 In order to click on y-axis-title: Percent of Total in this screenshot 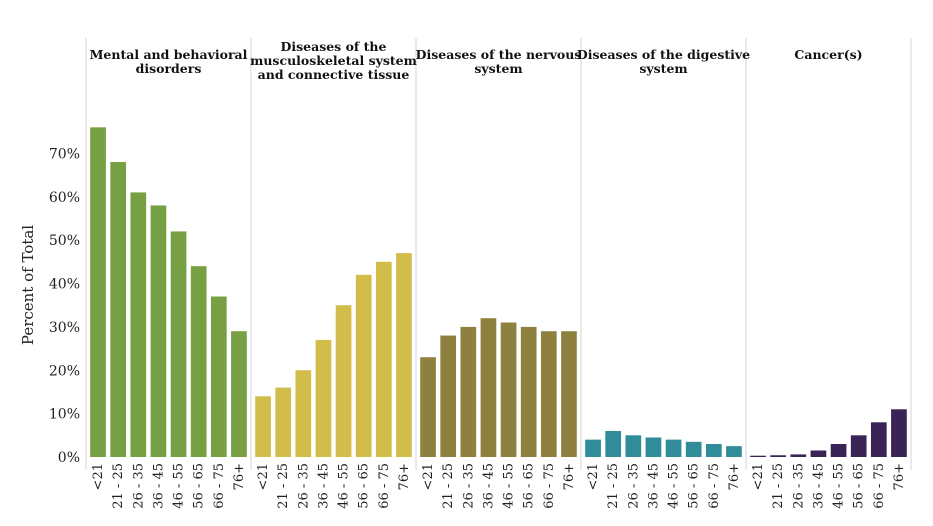, I will do `click(28, 285)`.